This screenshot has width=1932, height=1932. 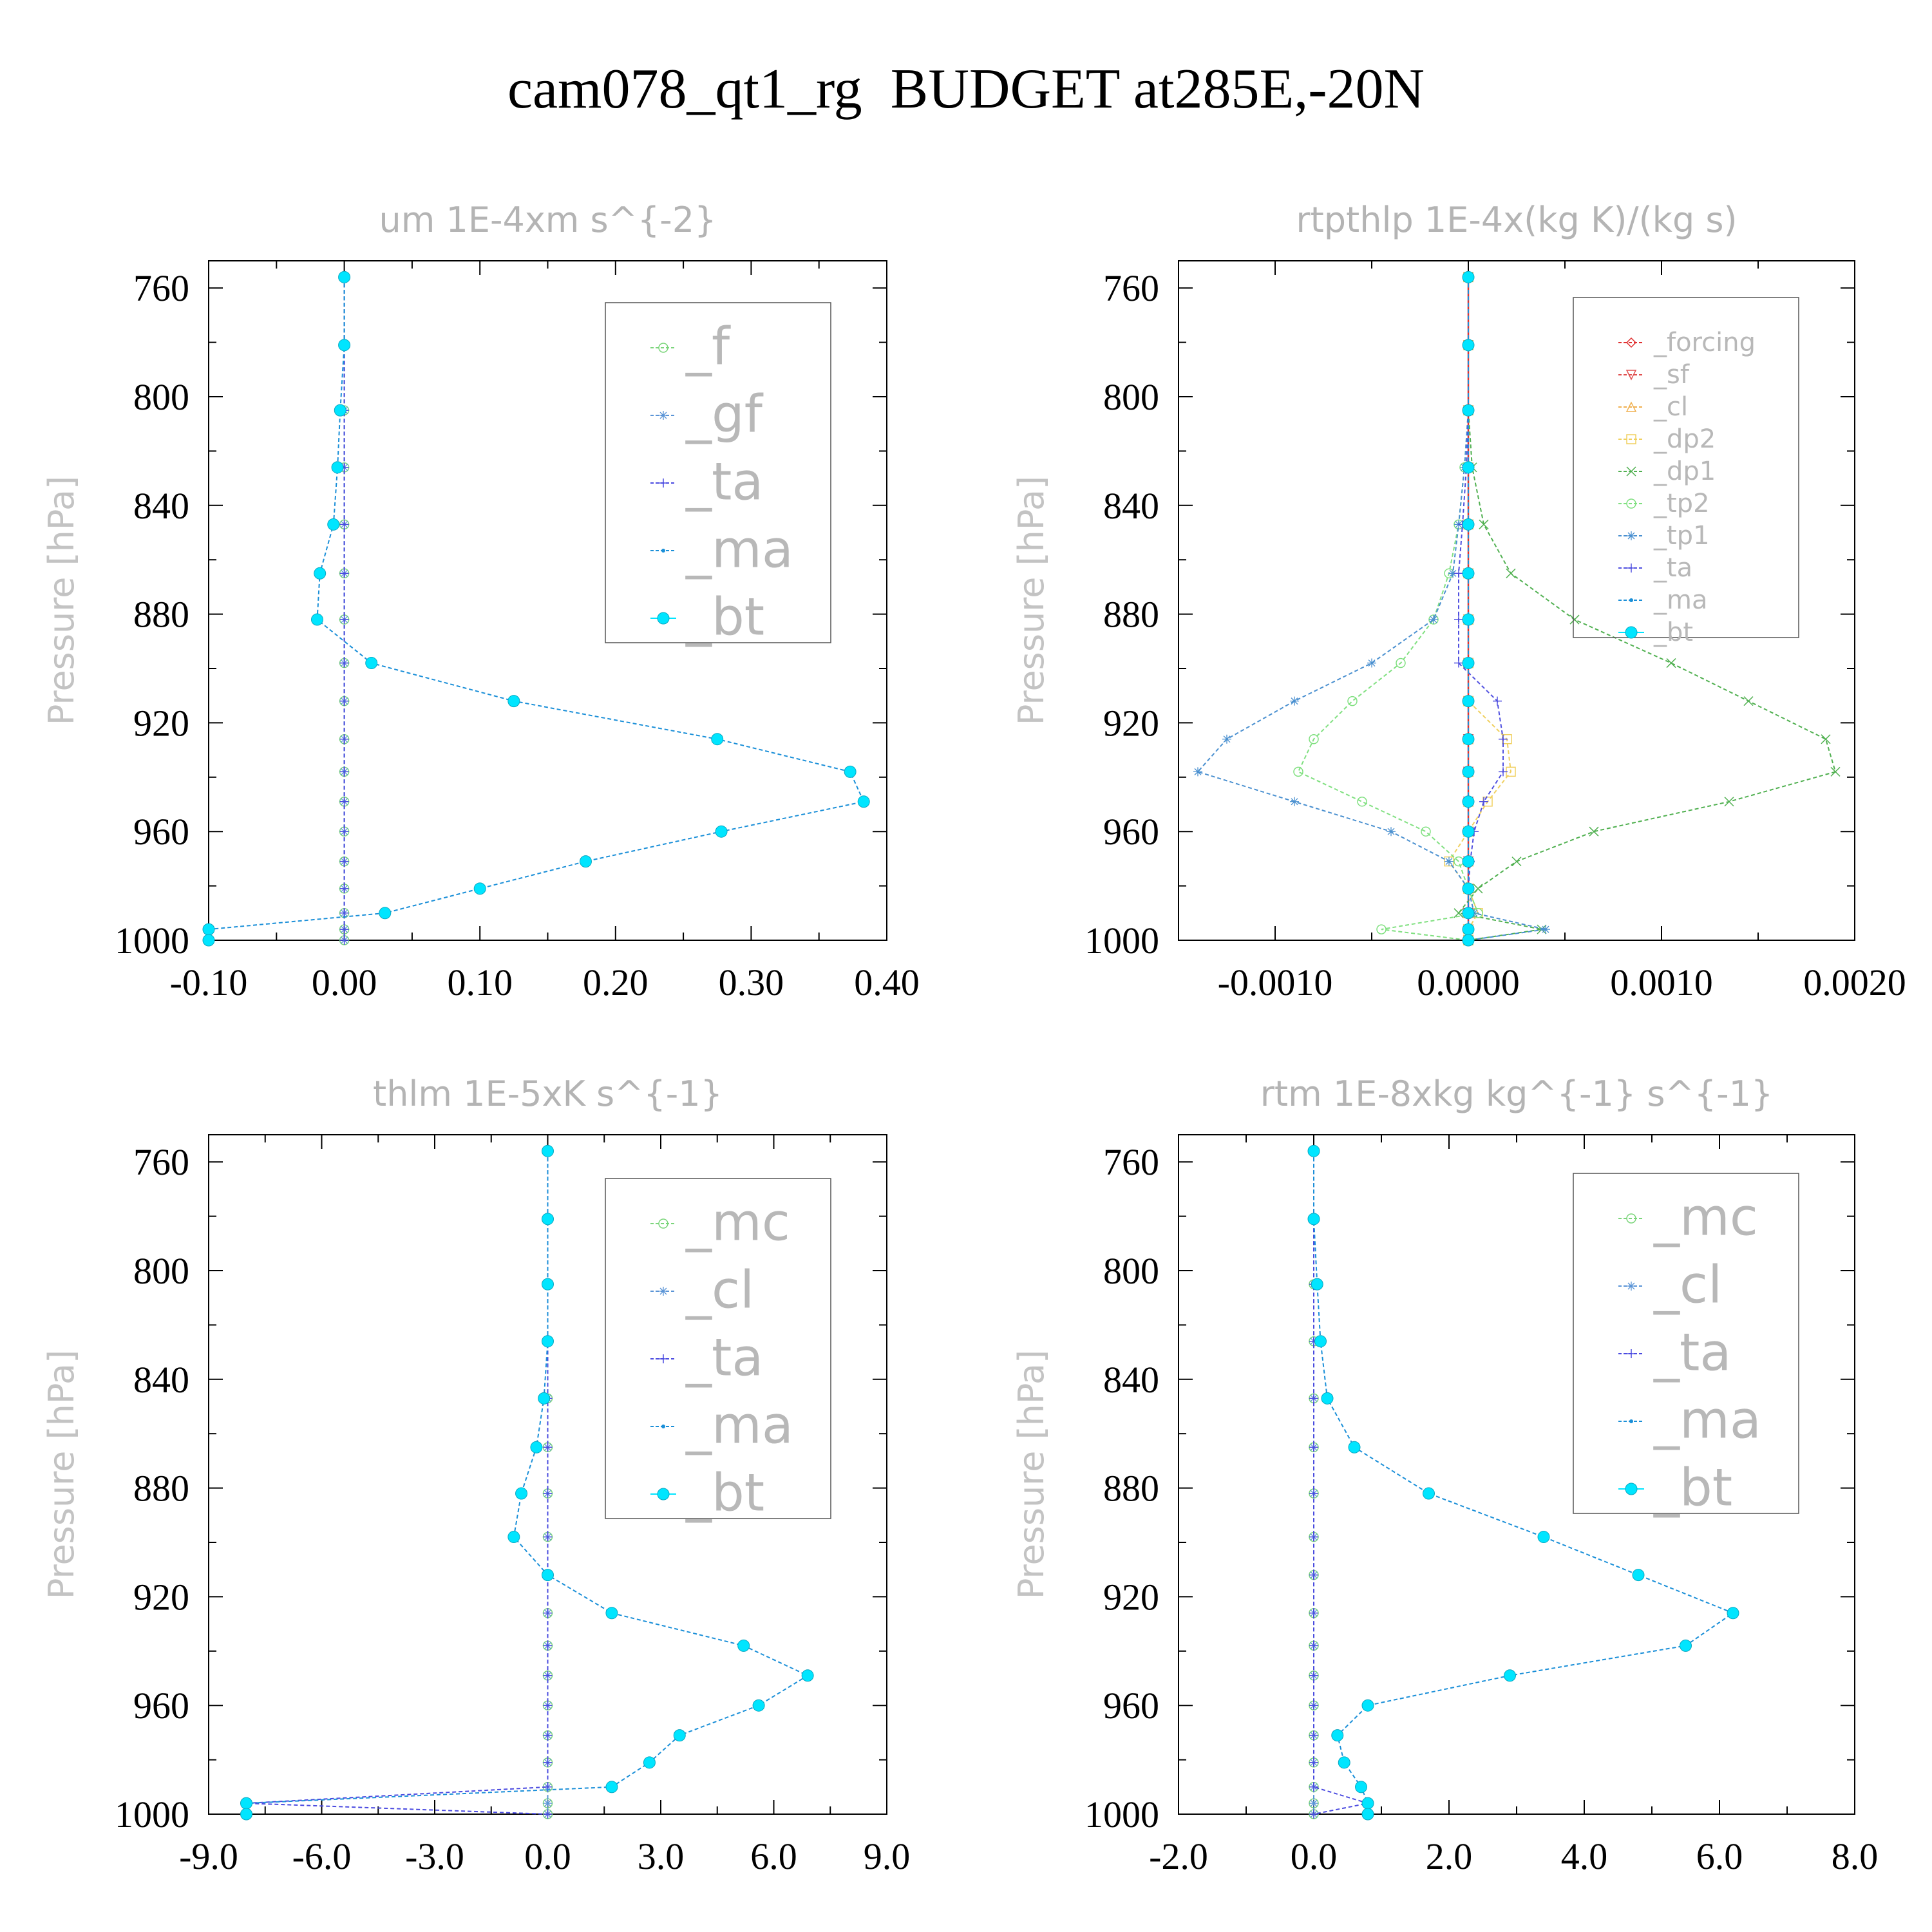 I want to click on y-tick-label: 800, so click(x=1131, y=1271).